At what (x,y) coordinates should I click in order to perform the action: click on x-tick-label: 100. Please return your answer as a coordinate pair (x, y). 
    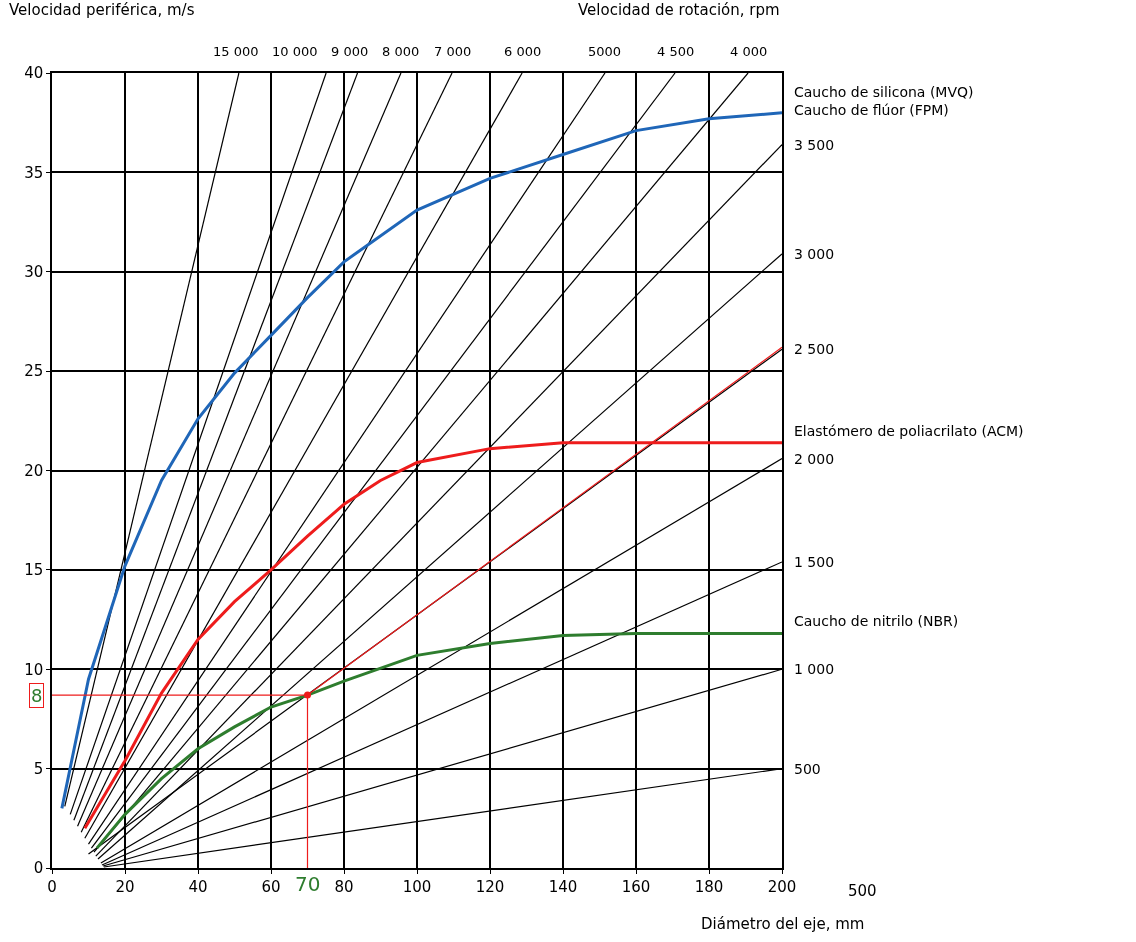
    Looking at the image, I should click on (417, 886).